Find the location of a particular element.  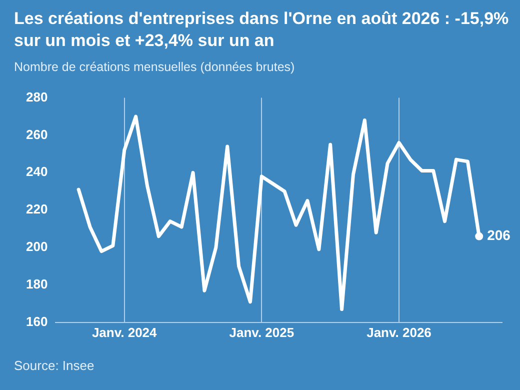

y-tick-label: 200 is located at coordinates (37, 246).